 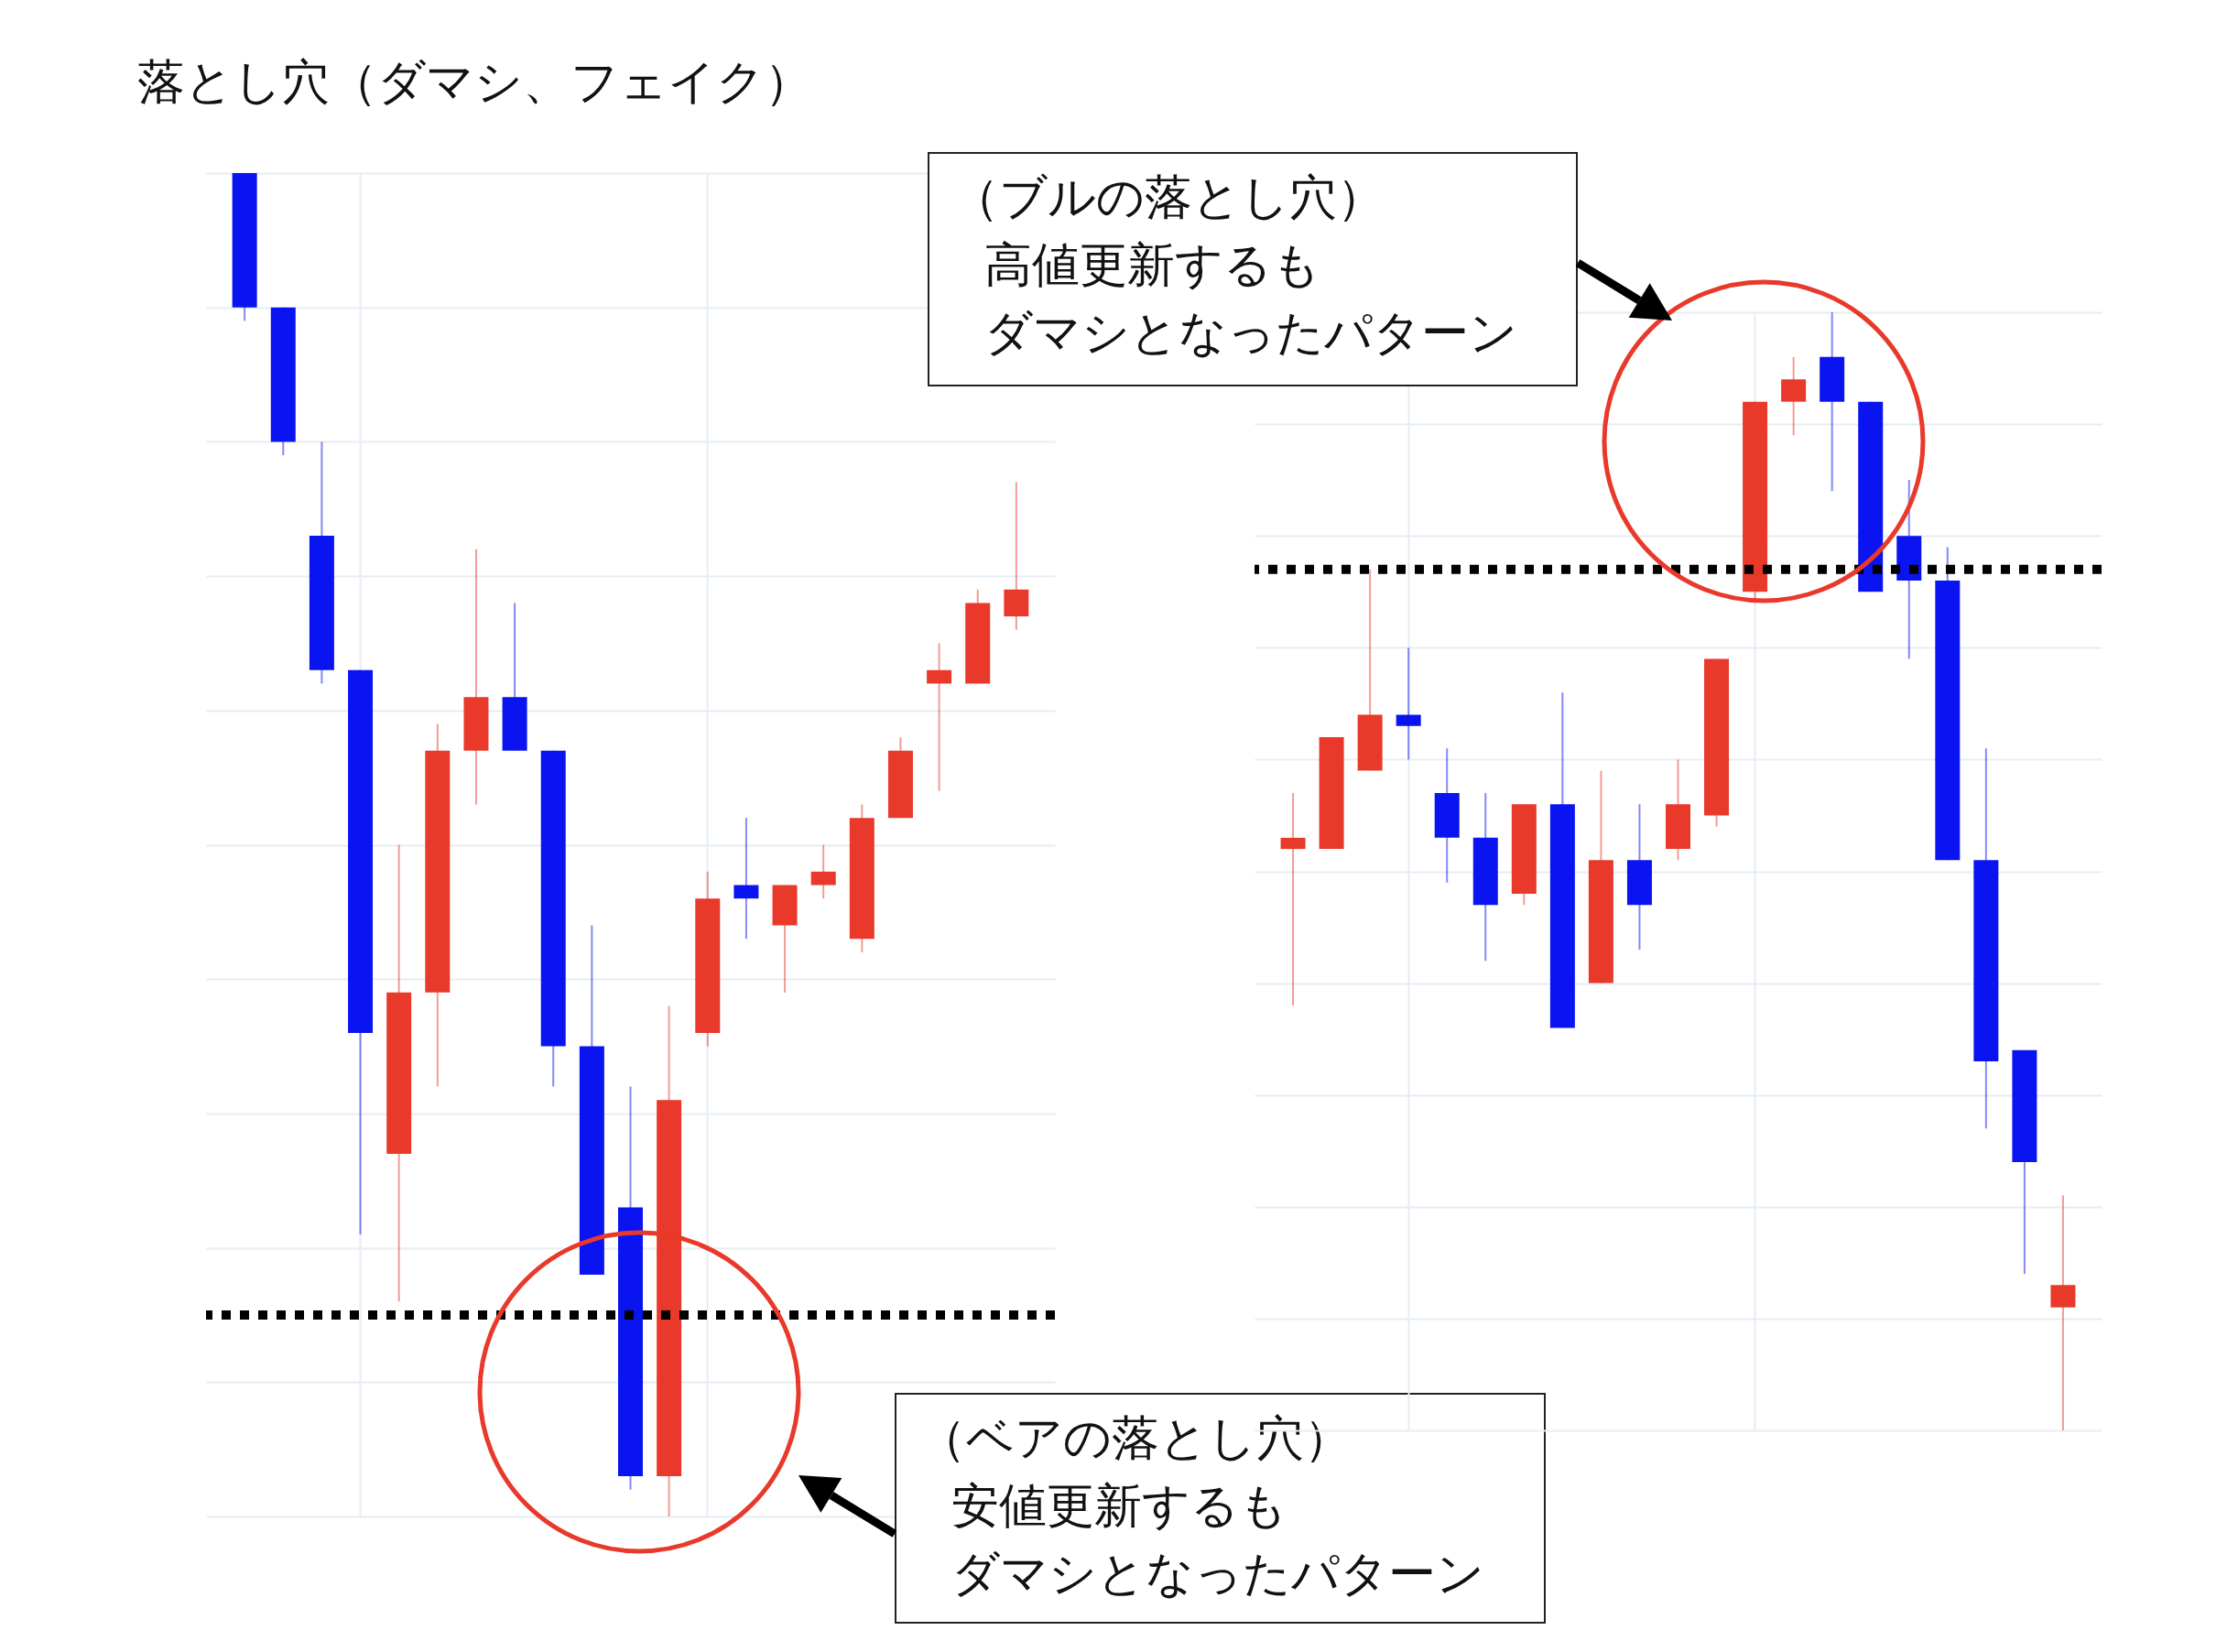 What do you see at coordinates (1152, 265) in the screenshot?
I see `annotation: 高値更新するも` at bounding box center [1152, 265].